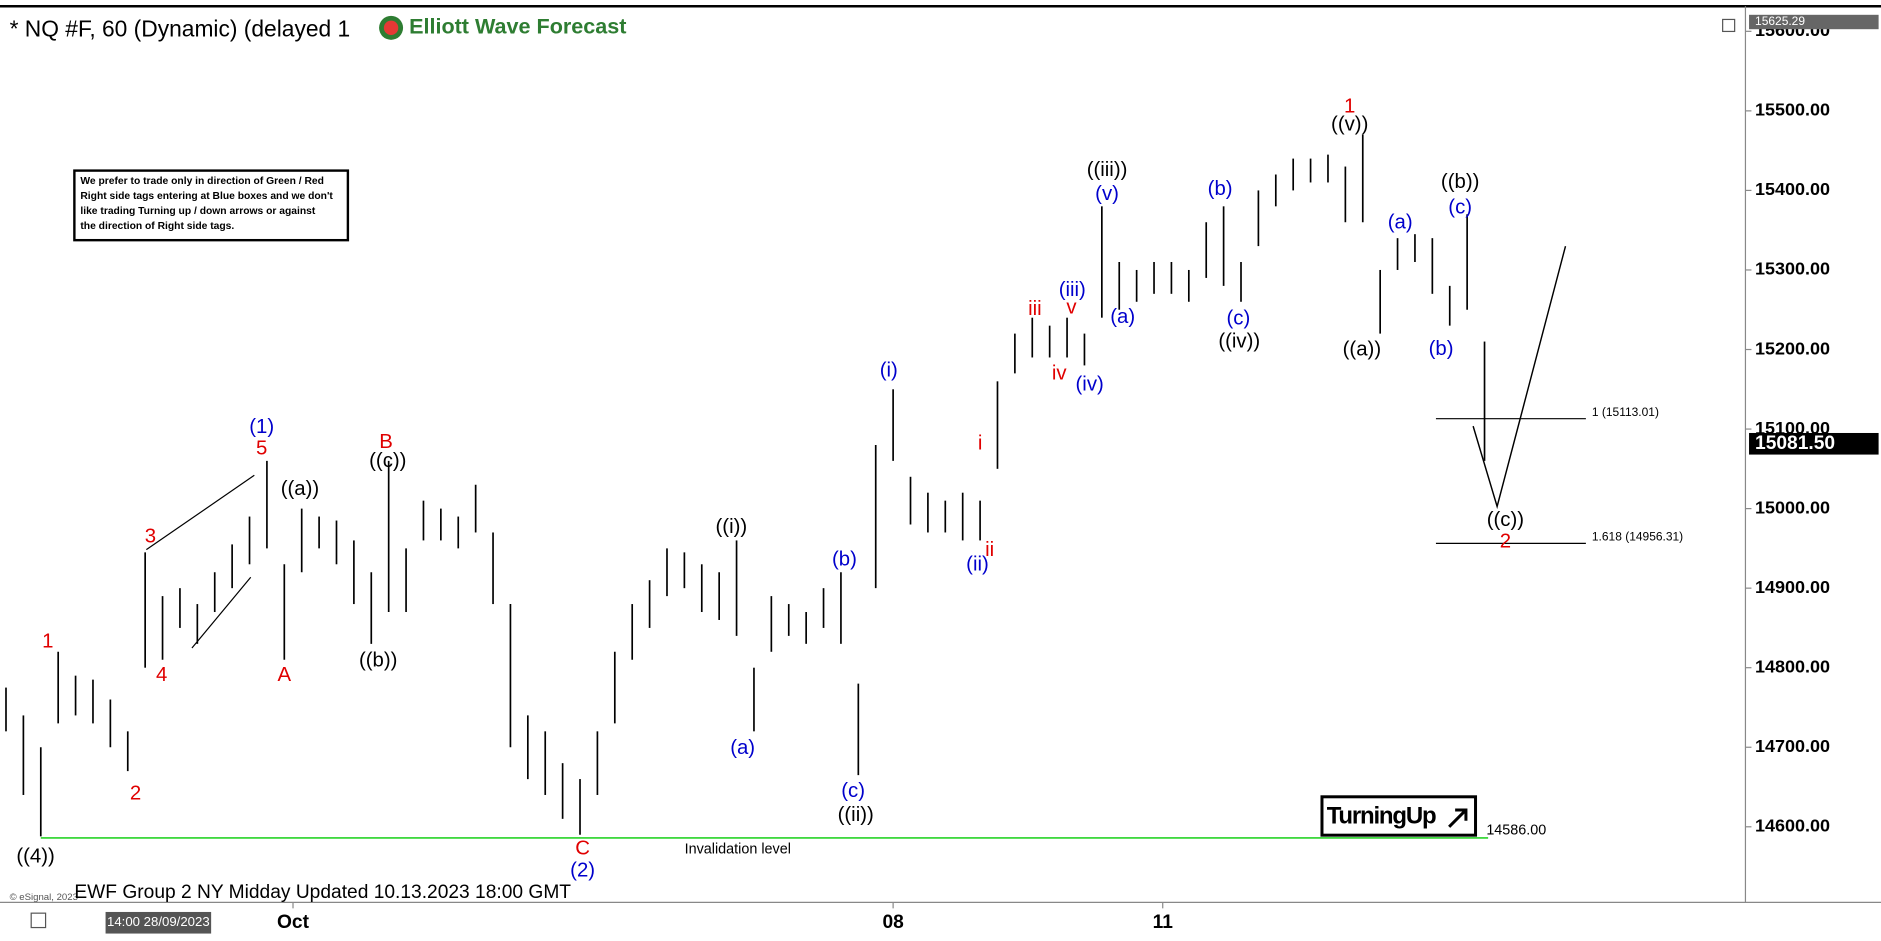  I want to click on x-tick-label: 08, so click(893, 922).